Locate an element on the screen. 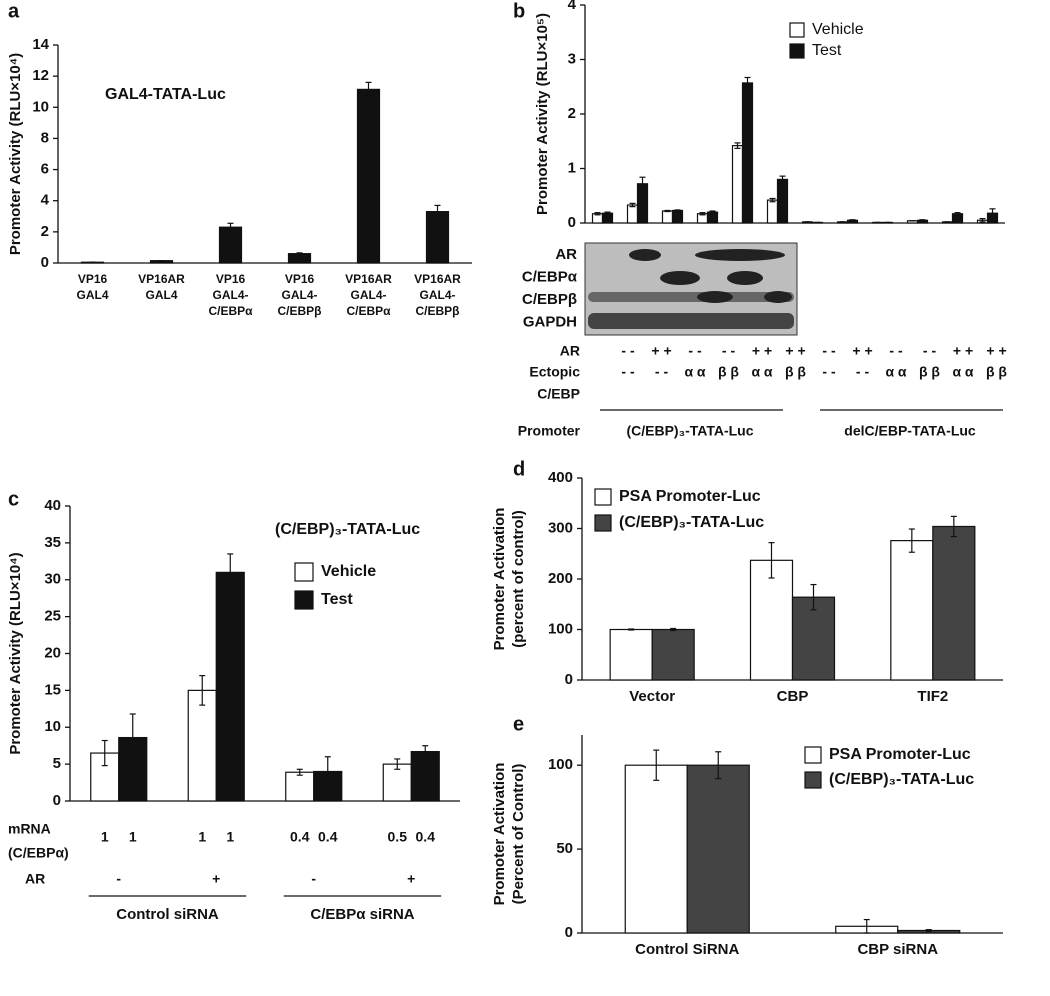 The height and width of the screenshot is (996, 1050). y-tick-label: 8 is located at coordinates (45, 137).